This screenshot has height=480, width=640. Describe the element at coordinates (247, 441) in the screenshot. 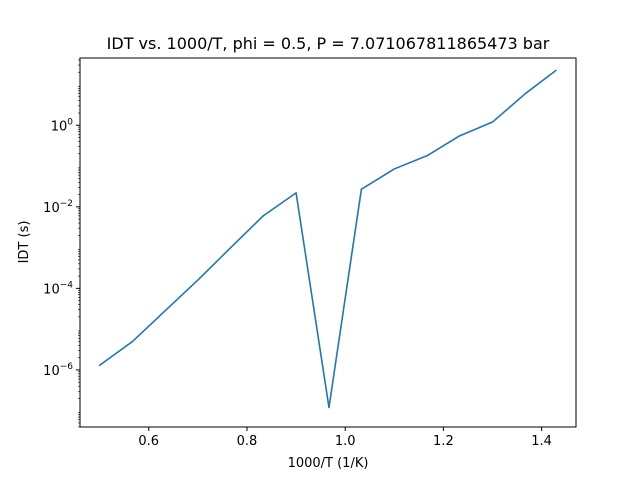

I see `x-tick-label: 0.8` at that location.